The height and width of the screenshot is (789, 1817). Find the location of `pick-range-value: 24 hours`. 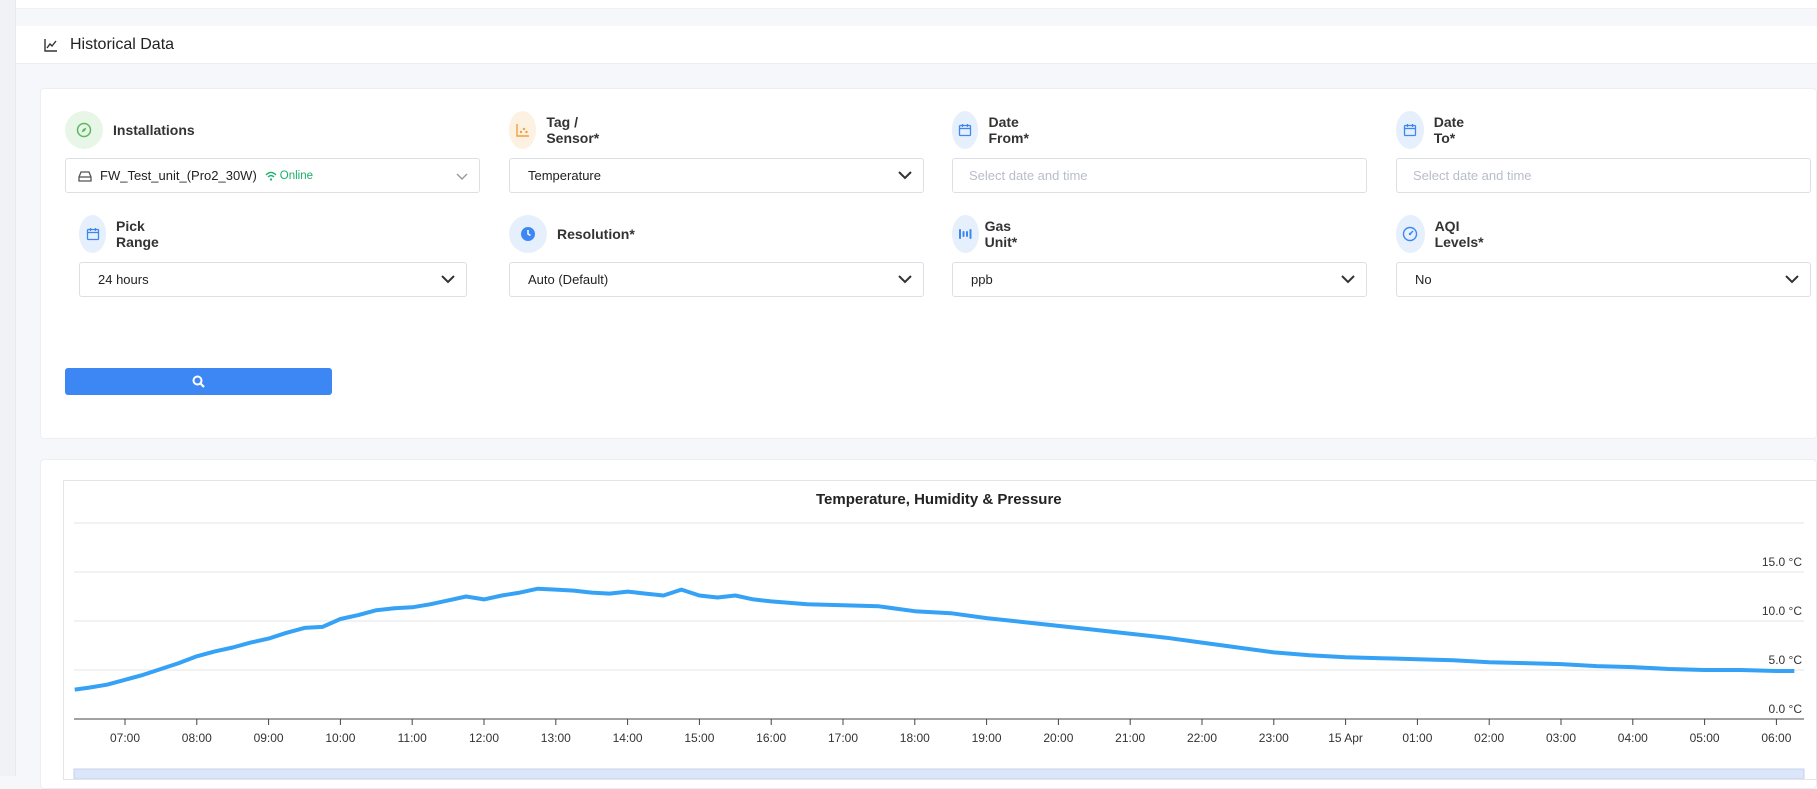

pick-range-value: 24 hours is located at coordinates (123, 279).